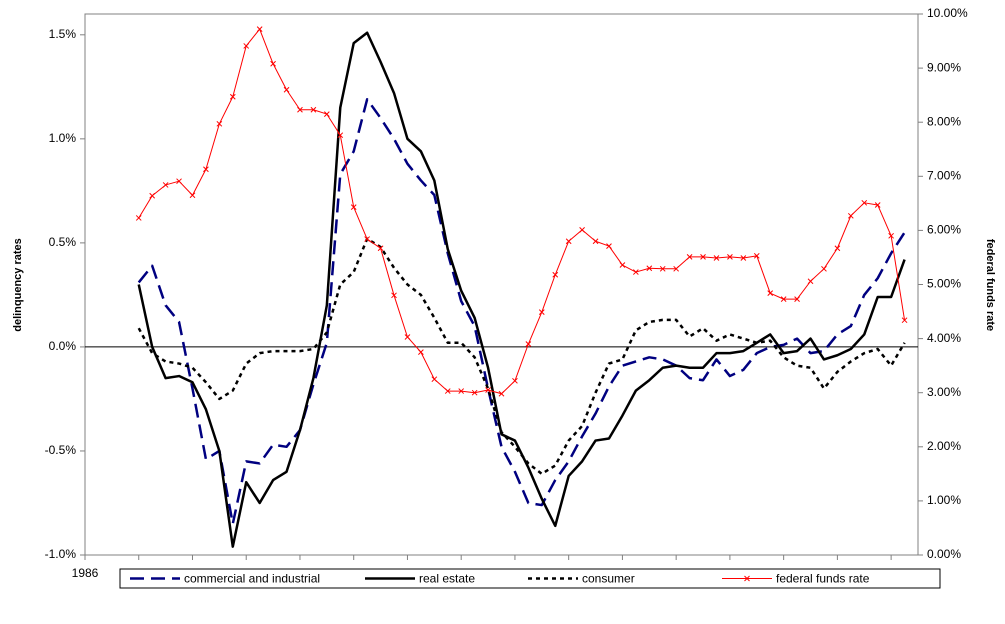  Describe the element at coordinates (944, 230) in the screenshot. I see `y2-tick-label: 6.00%` at that location.